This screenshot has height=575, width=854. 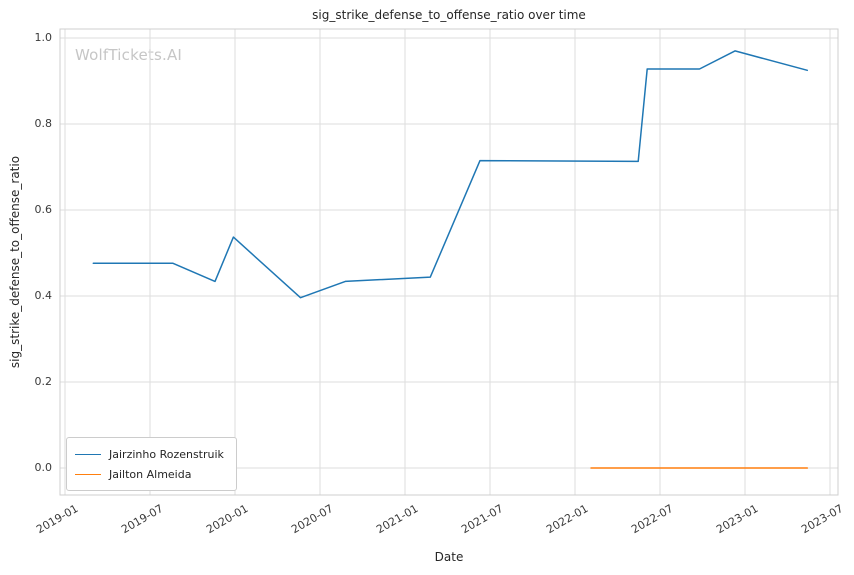 I want to click on legend-label: Jairzinho Rozenstruik, so click(x=166, y=454).